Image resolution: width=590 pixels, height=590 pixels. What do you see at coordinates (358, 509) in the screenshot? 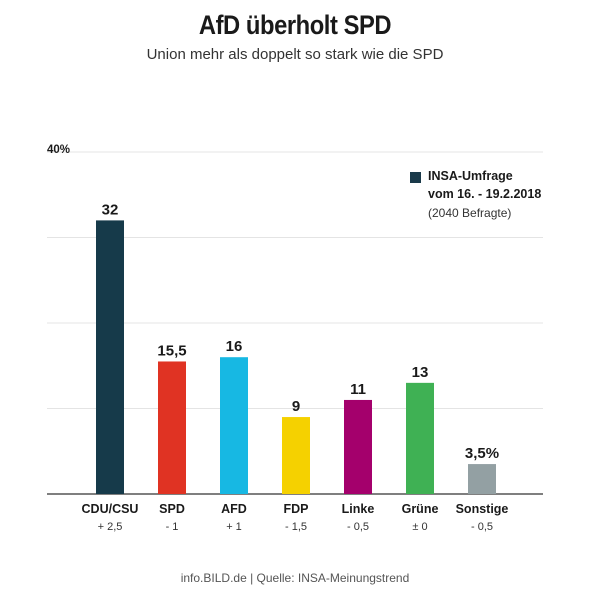
I see `category-label: Linke` at bounding box center [358, 509].